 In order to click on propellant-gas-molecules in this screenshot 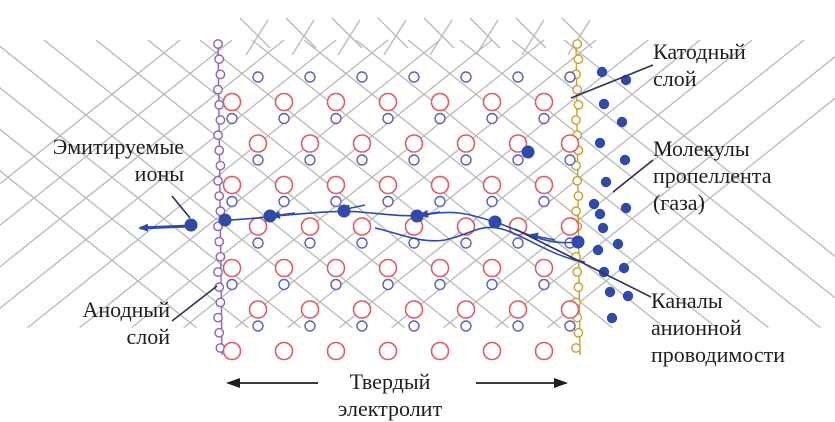, I will do `click(611, 195)`.